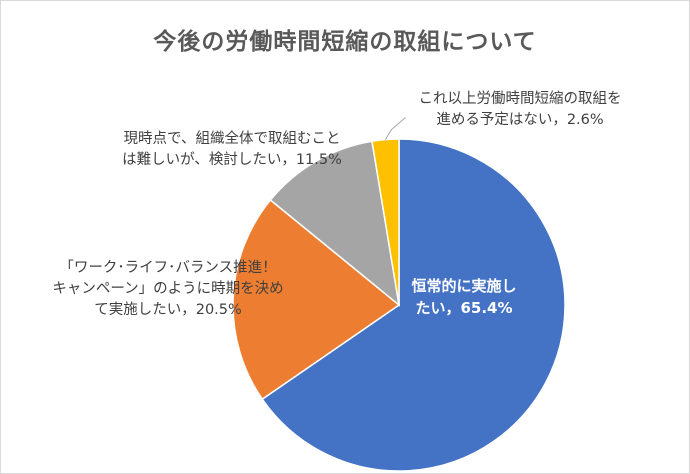 This screenshot has width=690, height=474. What do you see at coordinates (167, 267) in the screenshot?
I see `slice-label-line: 「ワーク･ライフ･バランス推進！` at bounding box center [167, 267].